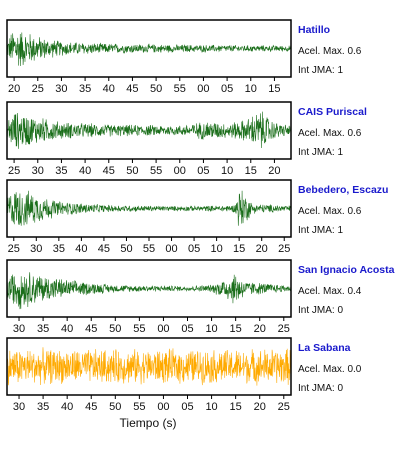 The height and width of the screenshot is (460, 410). What do you see at coordinates (332, 112) in the screenshot?
I see `station-name: CAIS Puriscal` at bounding box center [332, 112].